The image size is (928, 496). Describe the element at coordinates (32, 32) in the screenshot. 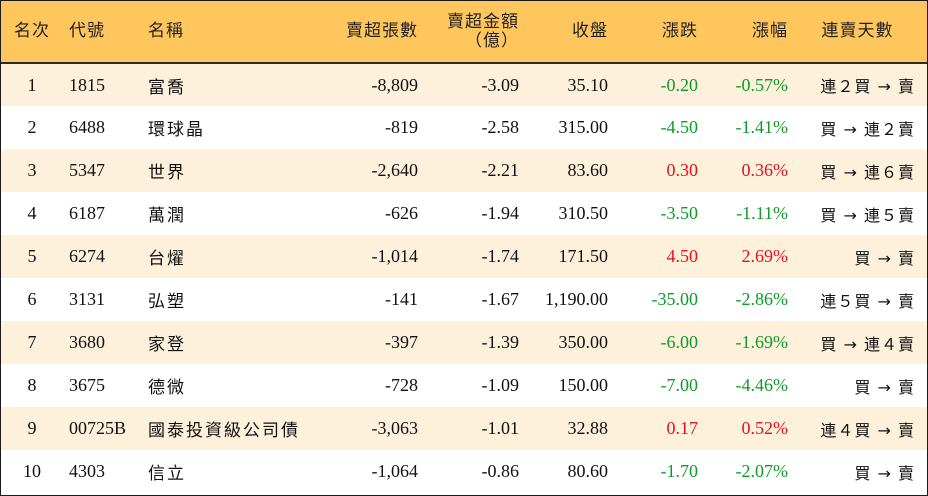

I see `header-rank: 名次` at that location.